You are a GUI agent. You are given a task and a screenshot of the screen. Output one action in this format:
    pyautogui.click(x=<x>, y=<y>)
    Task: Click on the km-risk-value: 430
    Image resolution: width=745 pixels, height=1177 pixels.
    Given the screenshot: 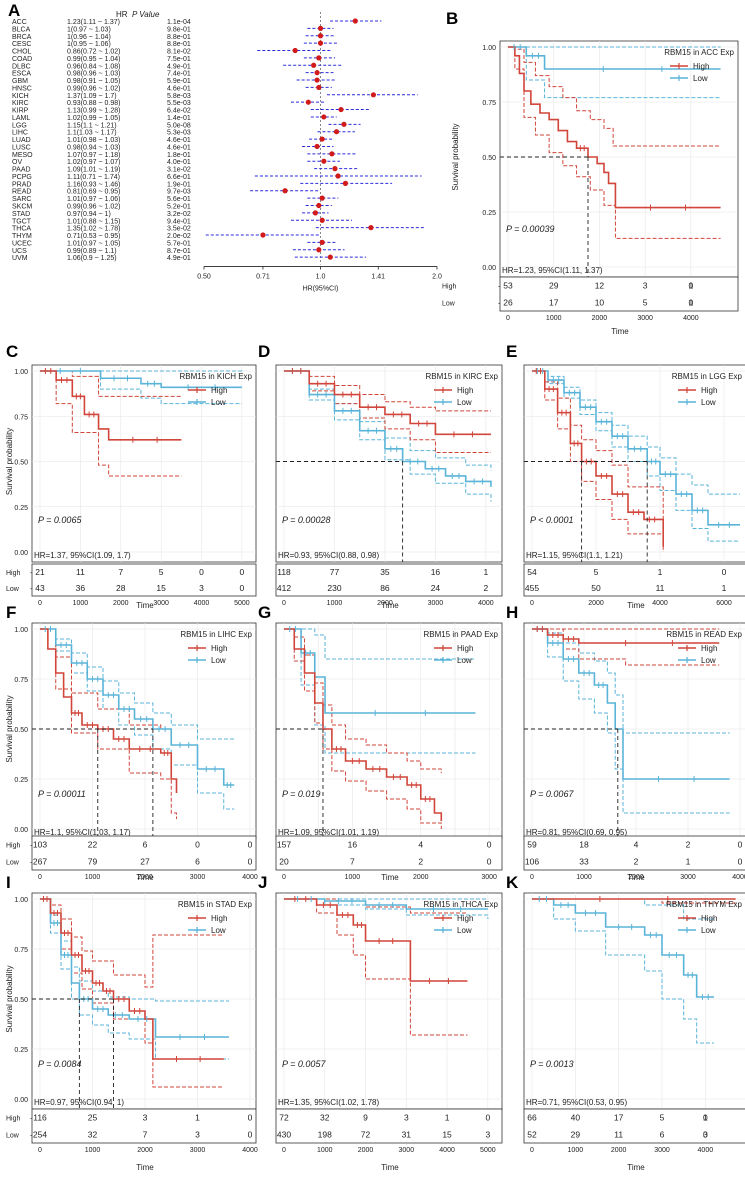 What is the action you would take?
    pyautogui.click(x=284, y=1135)
    